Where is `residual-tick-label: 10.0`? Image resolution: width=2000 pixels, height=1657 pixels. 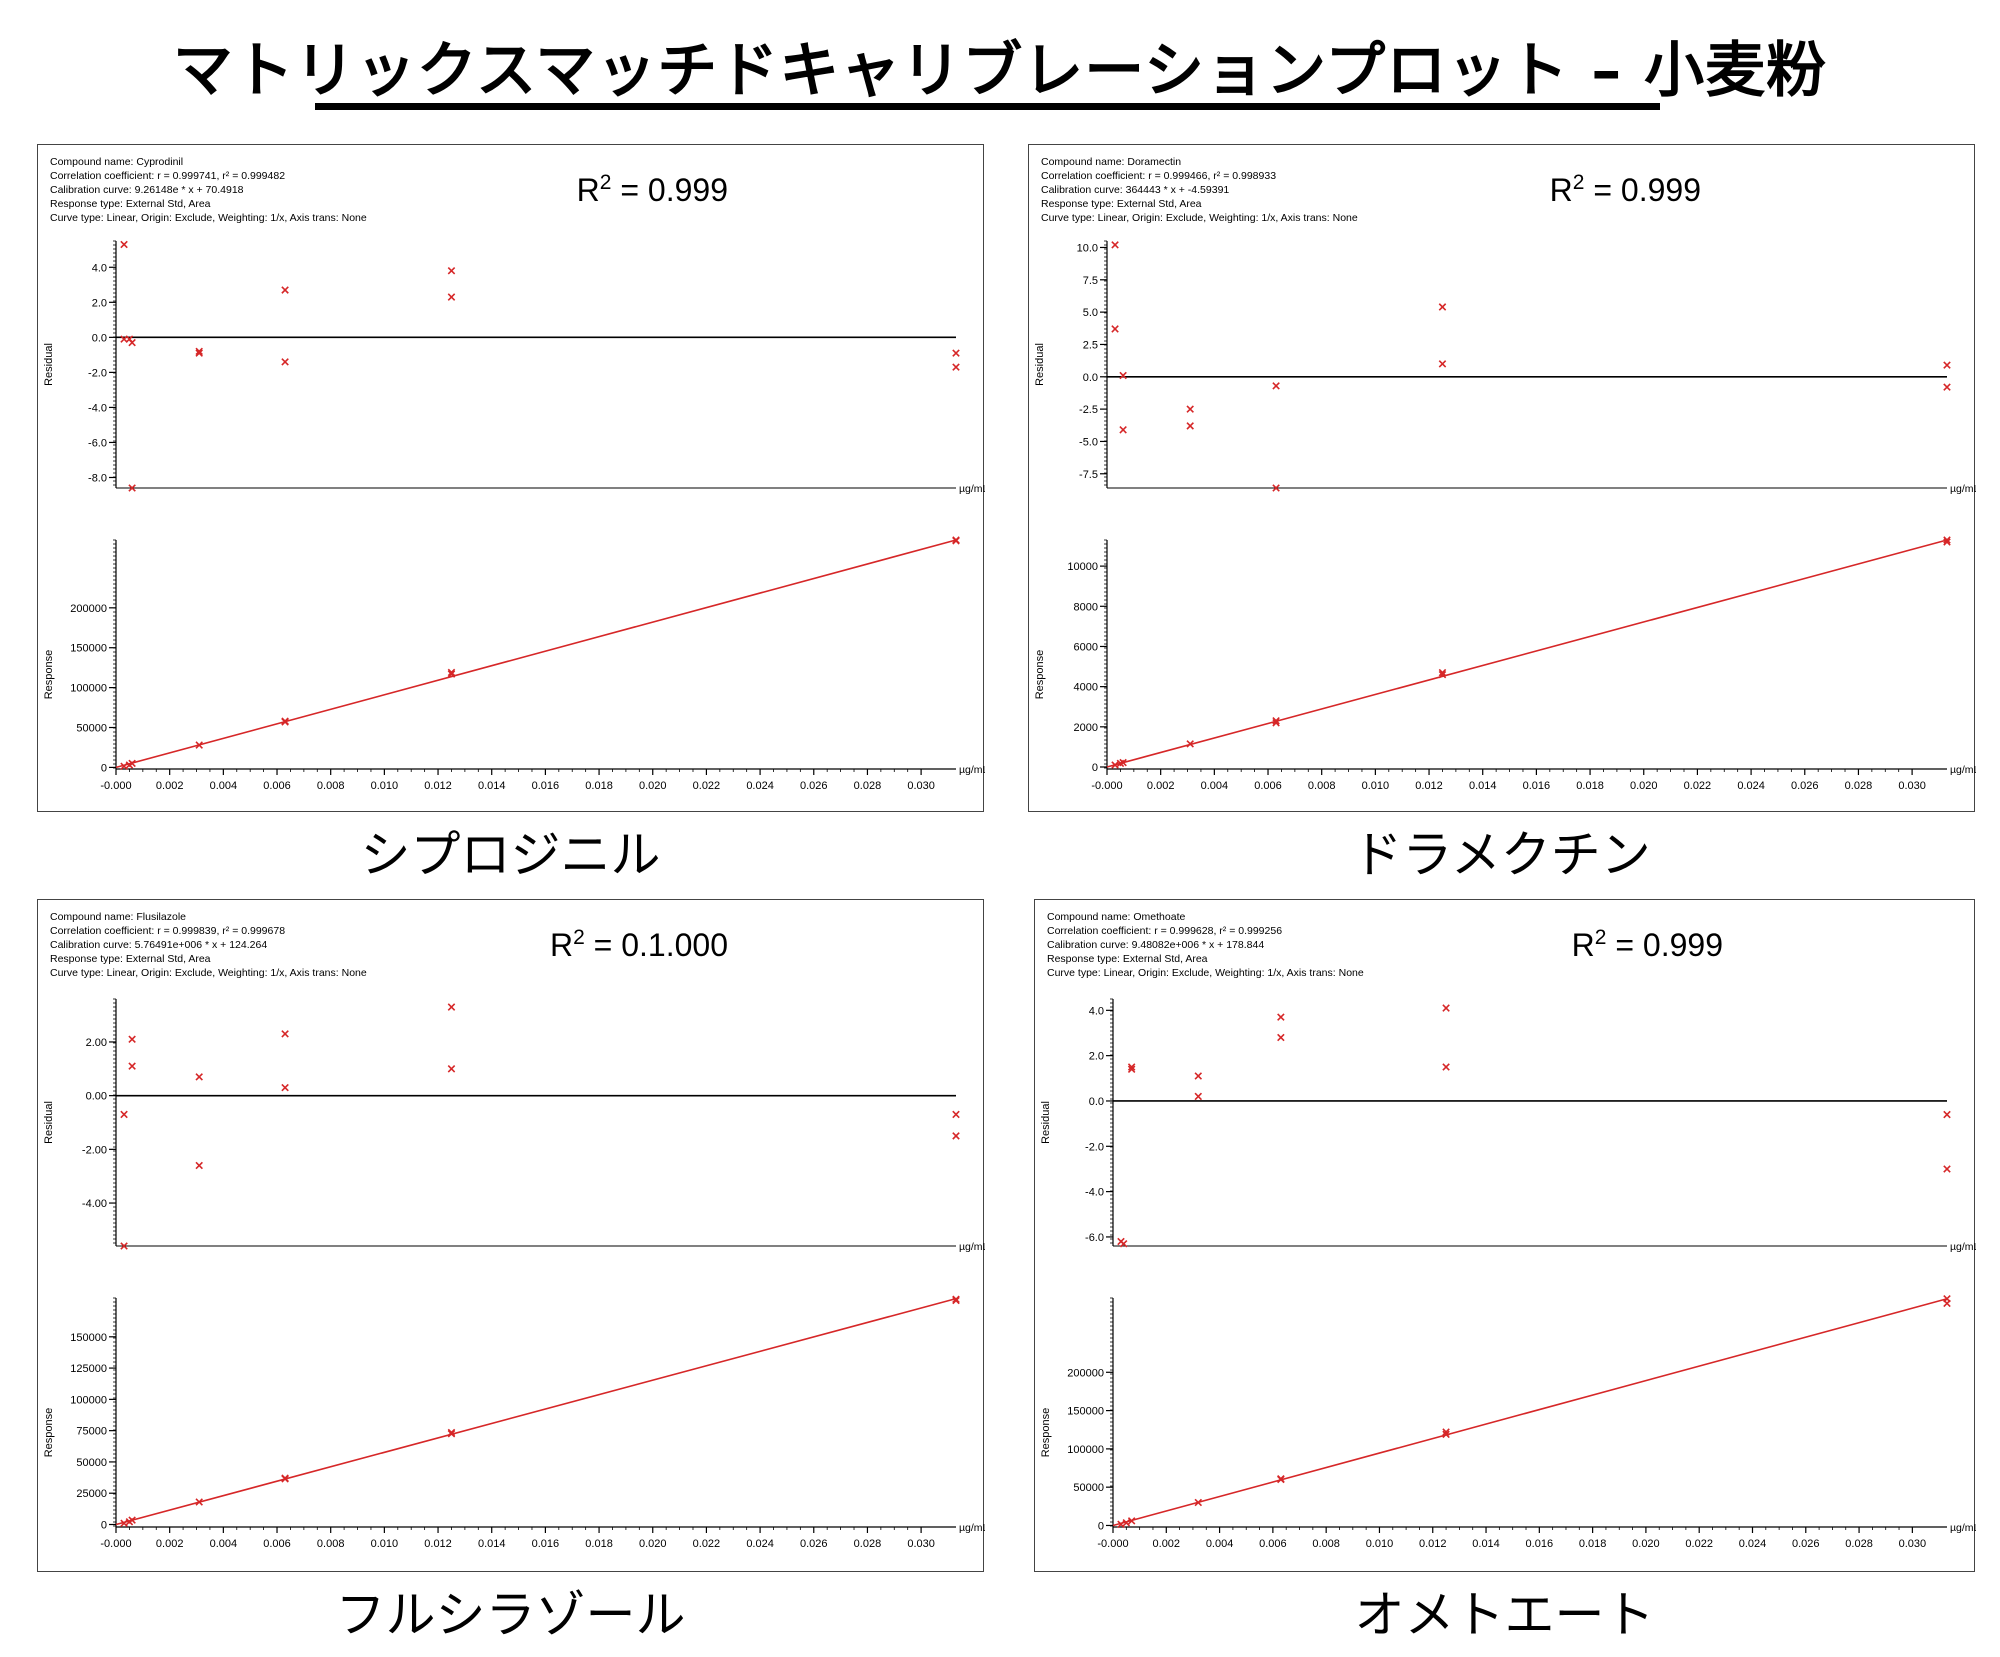
residual-tick-label: 10.0 is located at coordinates (1087, 248).